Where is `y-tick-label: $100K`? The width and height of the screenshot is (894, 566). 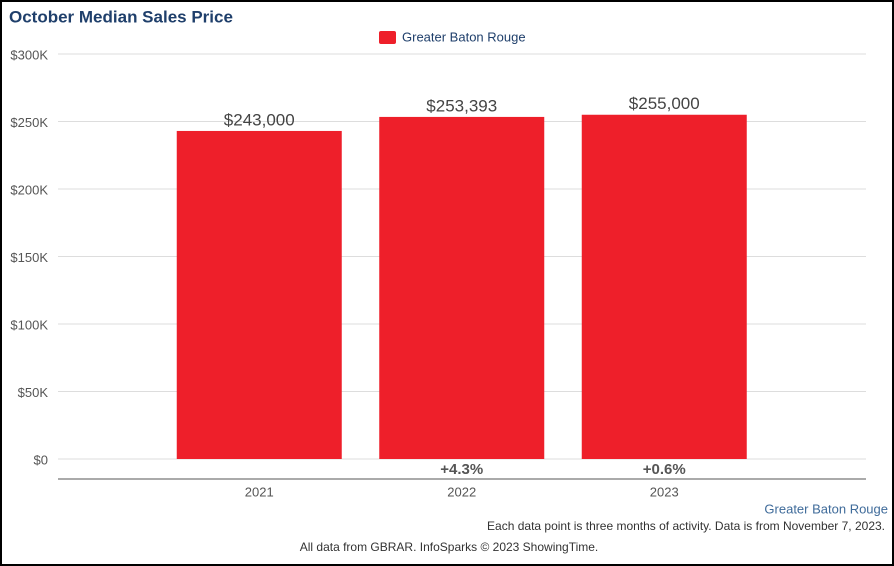 y-tick-label: $100K is located at coordinates (29, 324).